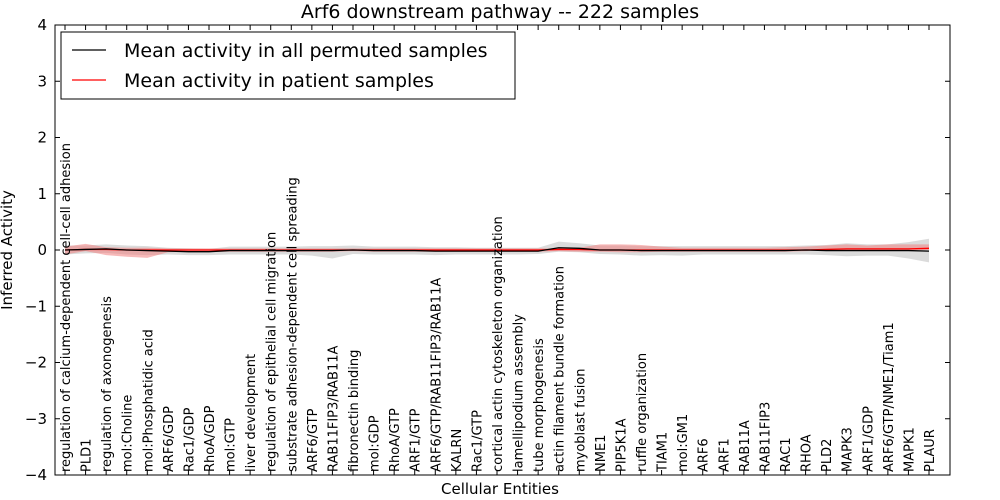 This screenshot has height=500, width=1000. What do you see at coordinates (416, 440) in the screenshot?
I see `x-category-label: ARF1/GTP` at bounding box center [416, 440].